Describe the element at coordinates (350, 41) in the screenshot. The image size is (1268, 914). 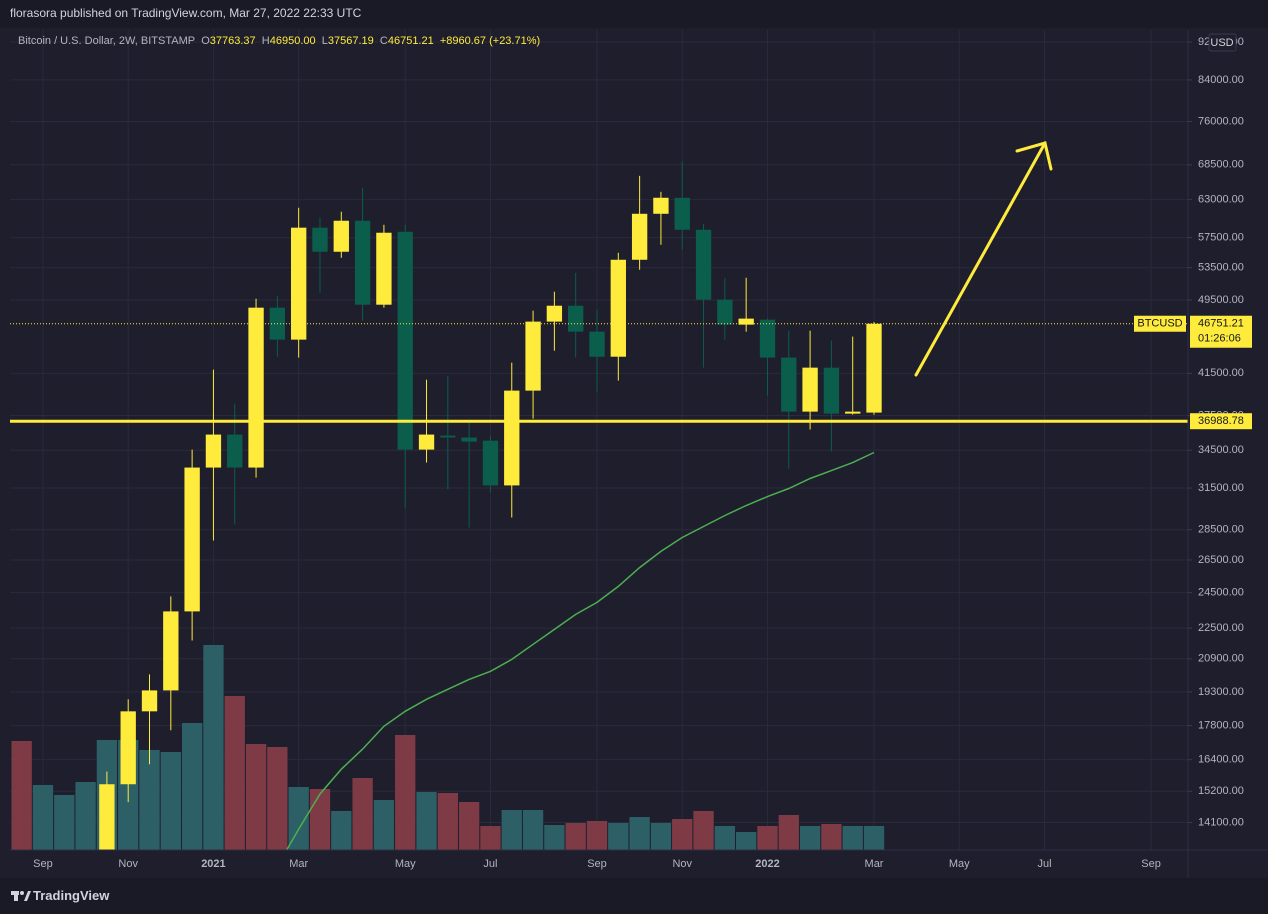
I see `ohlc-value: 37567.19` at that location.